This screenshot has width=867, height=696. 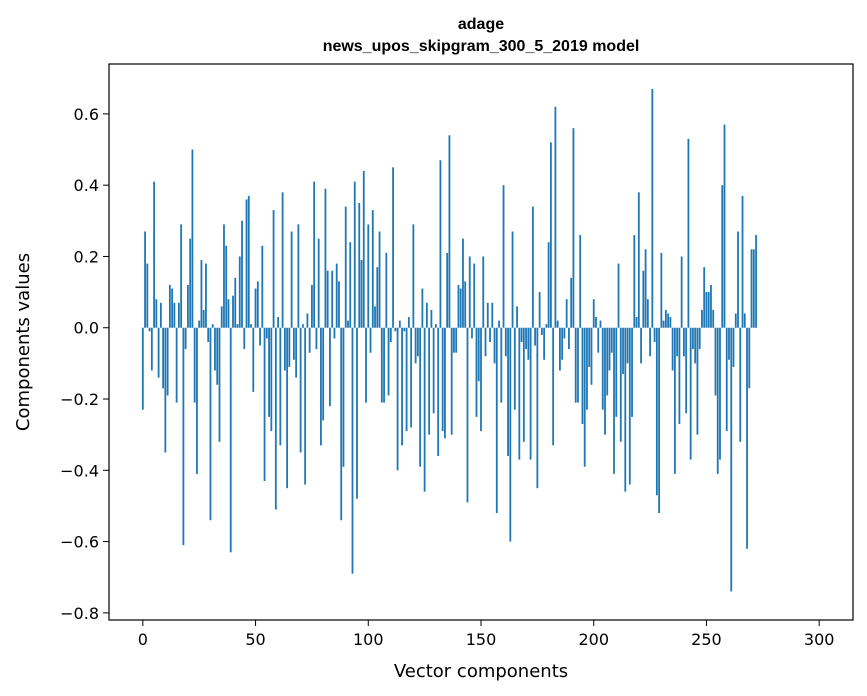 What do you see at coordinates (79, 613) in the screenshot?
I see `y-tick-label: −0.8` at bounding box center [79, 613].